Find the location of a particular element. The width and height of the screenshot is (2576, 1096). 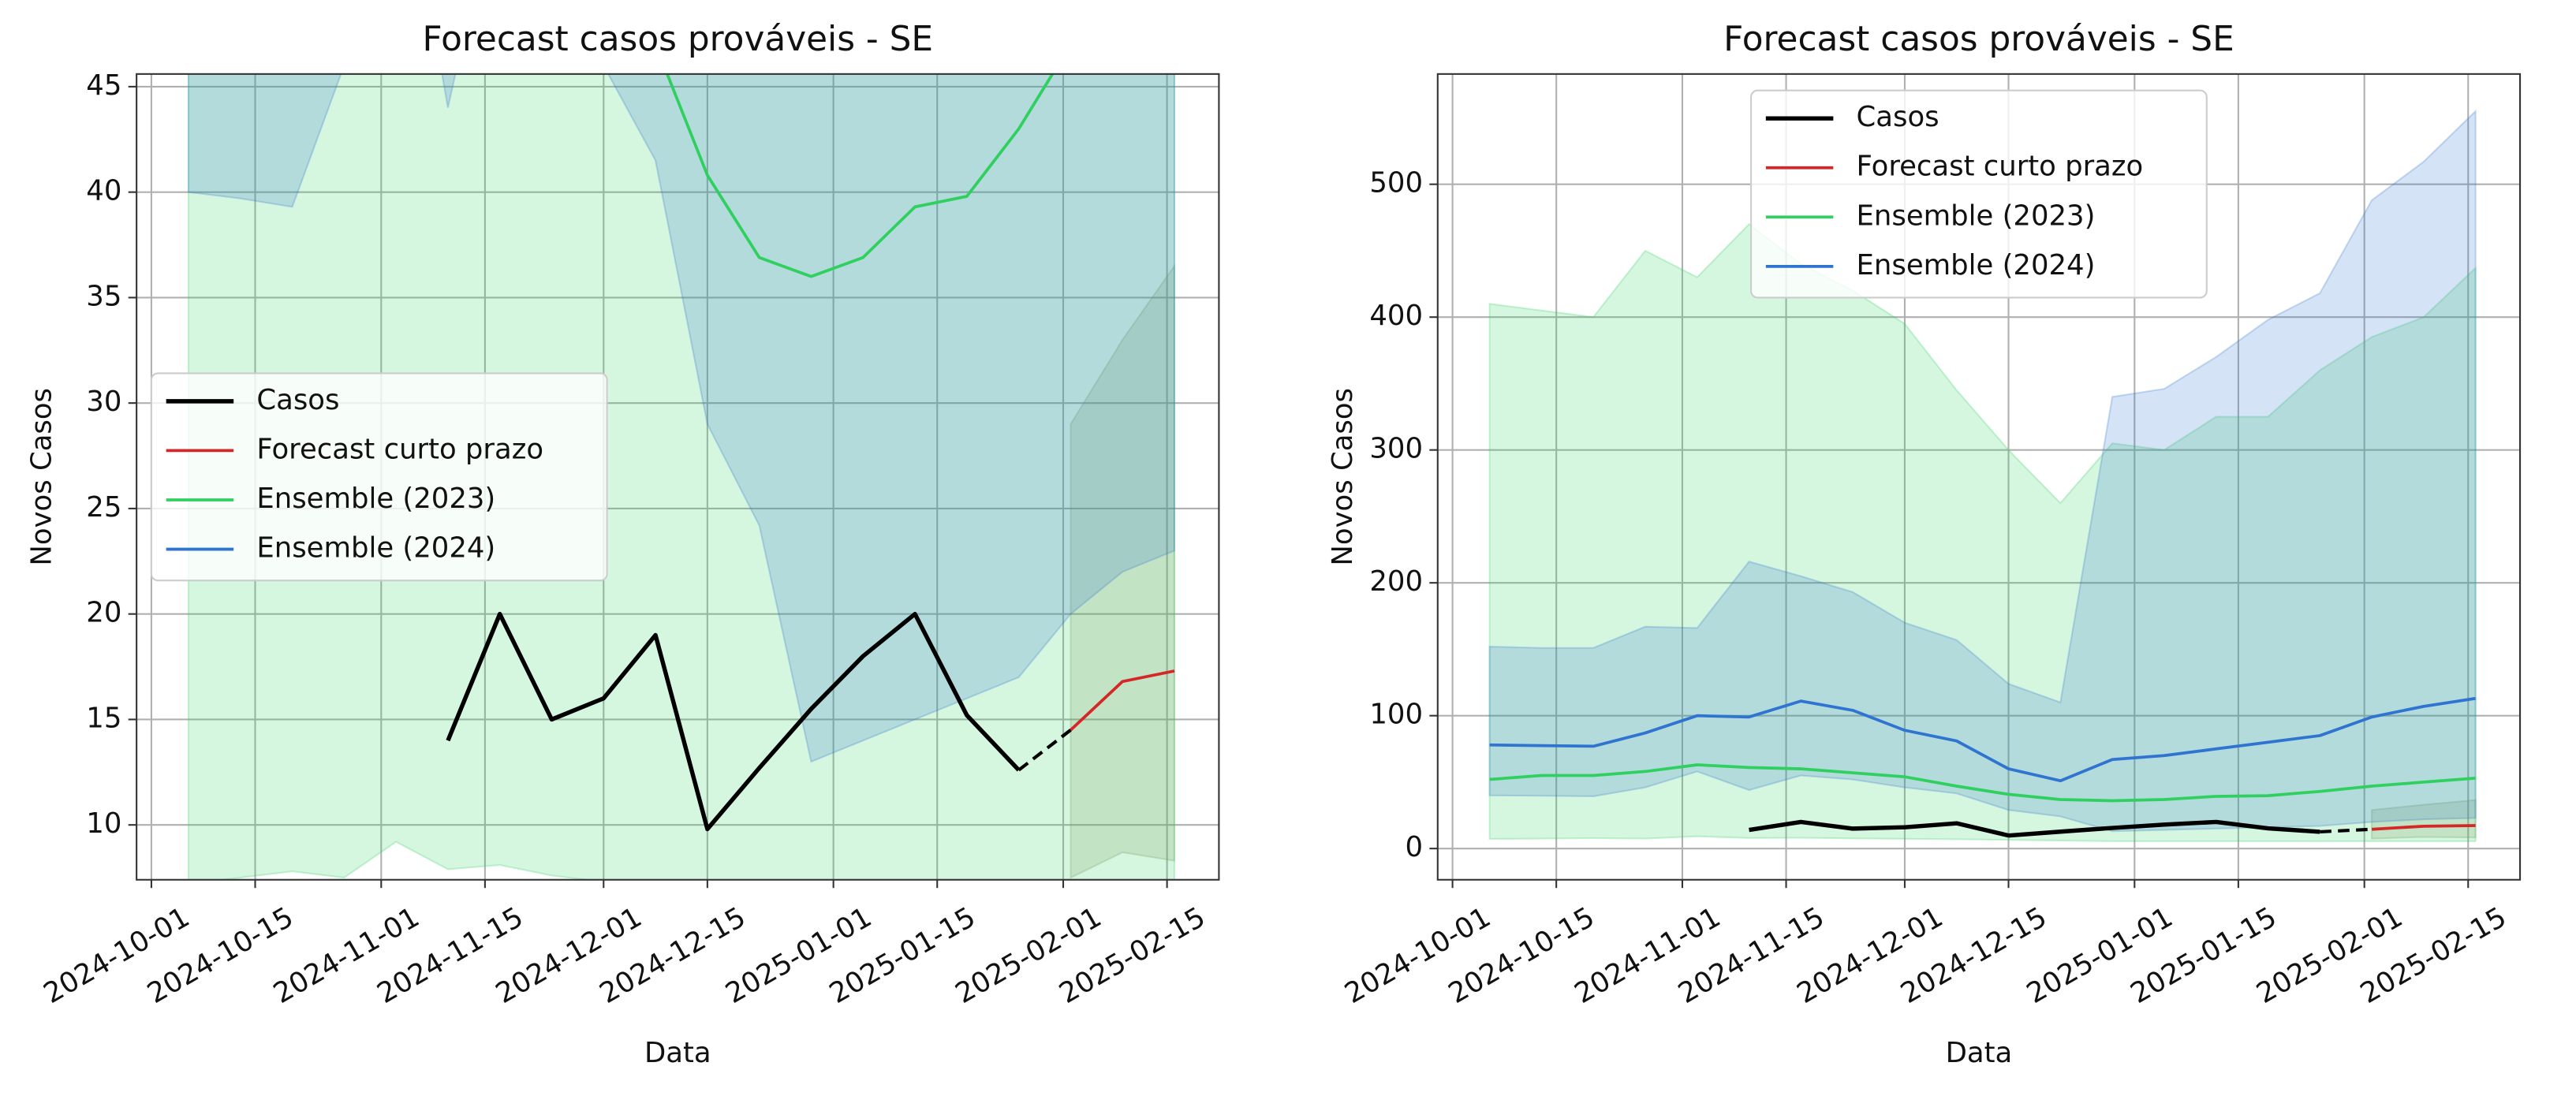

y-tick-label: 100 is located at coordinates (1396, 715).